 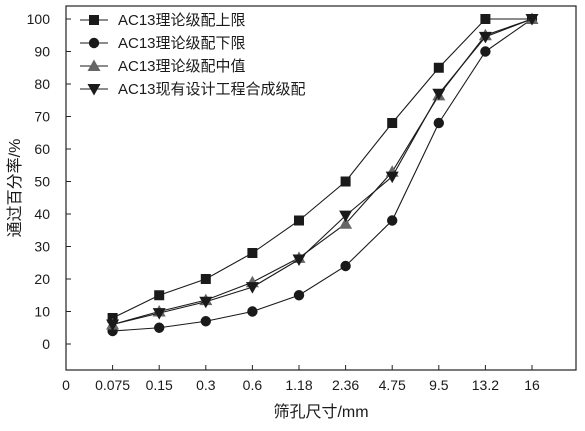 What do you see at coordinates (206, 385) in the screenshot?
I see `x-tick-label: 0.3` at bounding box center [206, 385].